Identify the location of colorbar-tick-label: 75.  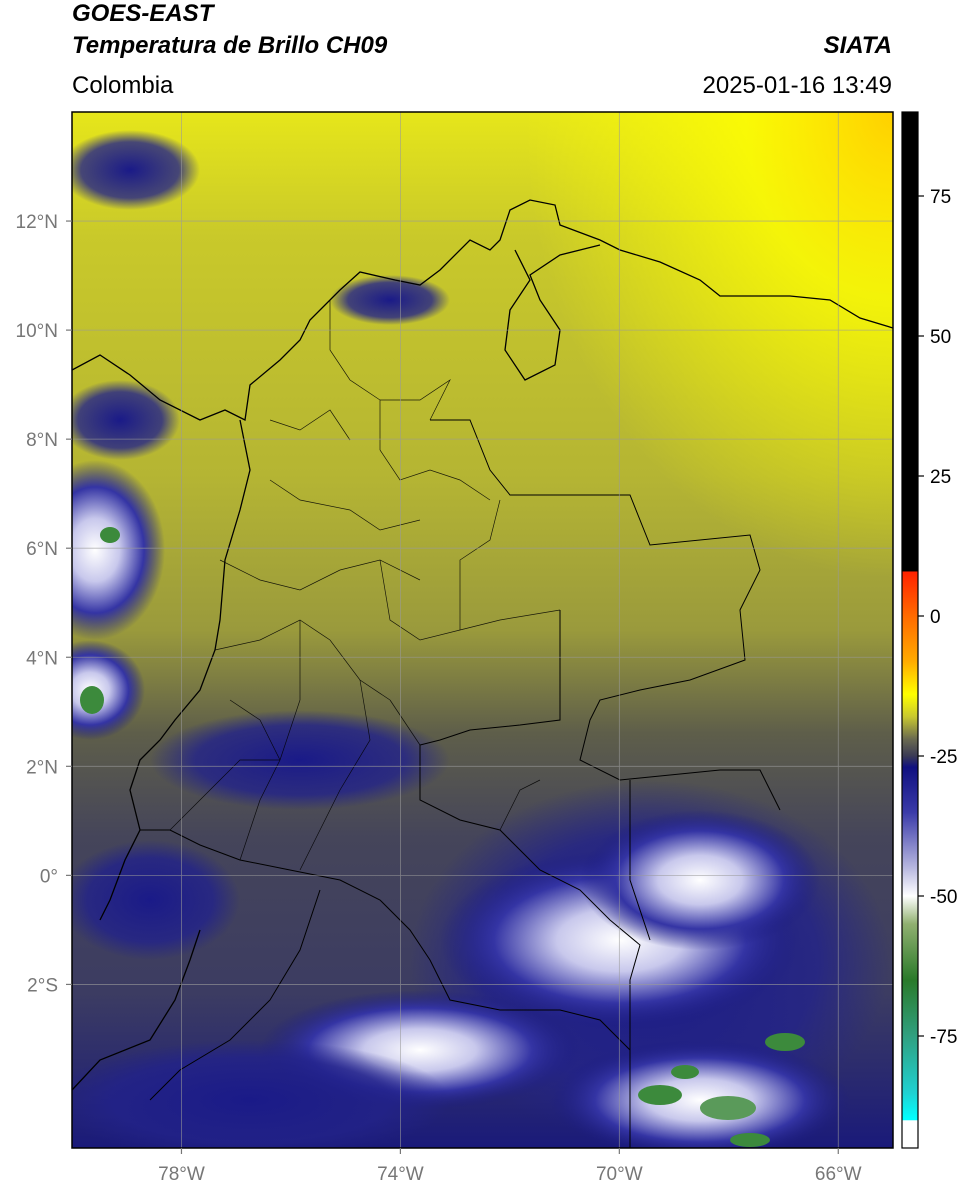
(940, 197).